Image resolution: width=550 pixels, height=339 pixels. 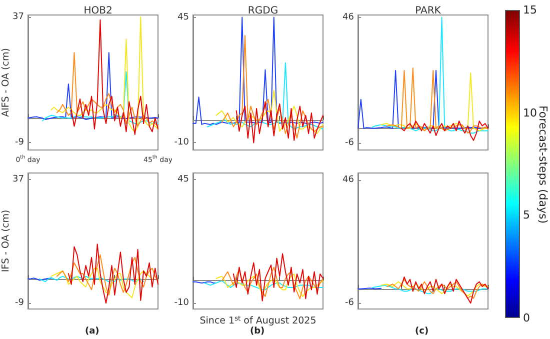 I want to click on chart-title: HOB2, so click(x=98, y=11).